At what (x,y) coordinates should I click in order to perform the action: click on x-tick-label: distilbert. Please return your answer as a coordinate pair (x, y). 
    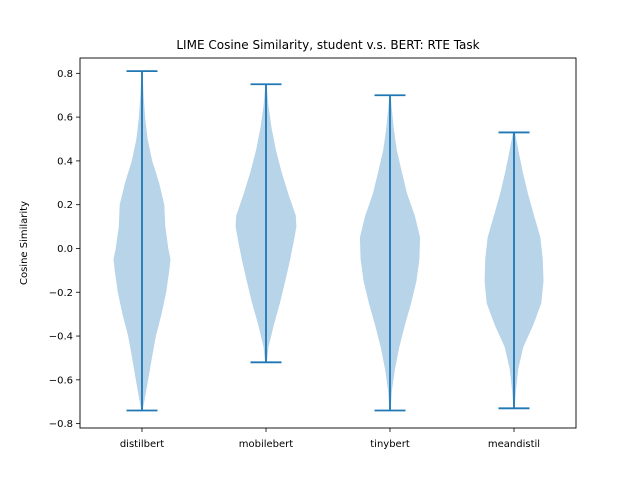
    Looking at the image, I should click on (142, 444).